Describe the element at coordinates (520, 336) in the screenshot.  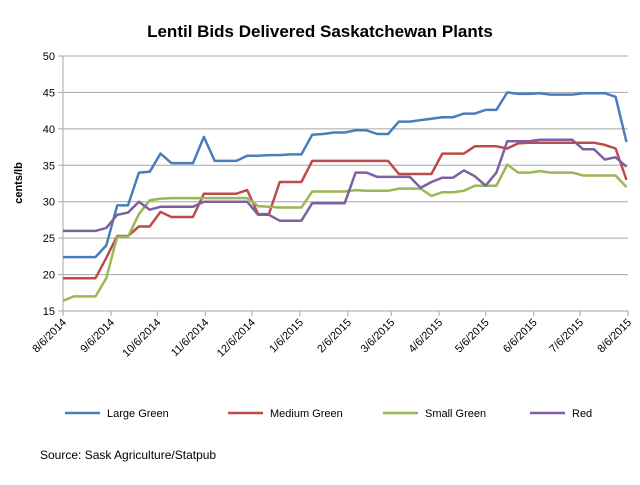
I see `x-tick-label: 6/6/2015` at that location.